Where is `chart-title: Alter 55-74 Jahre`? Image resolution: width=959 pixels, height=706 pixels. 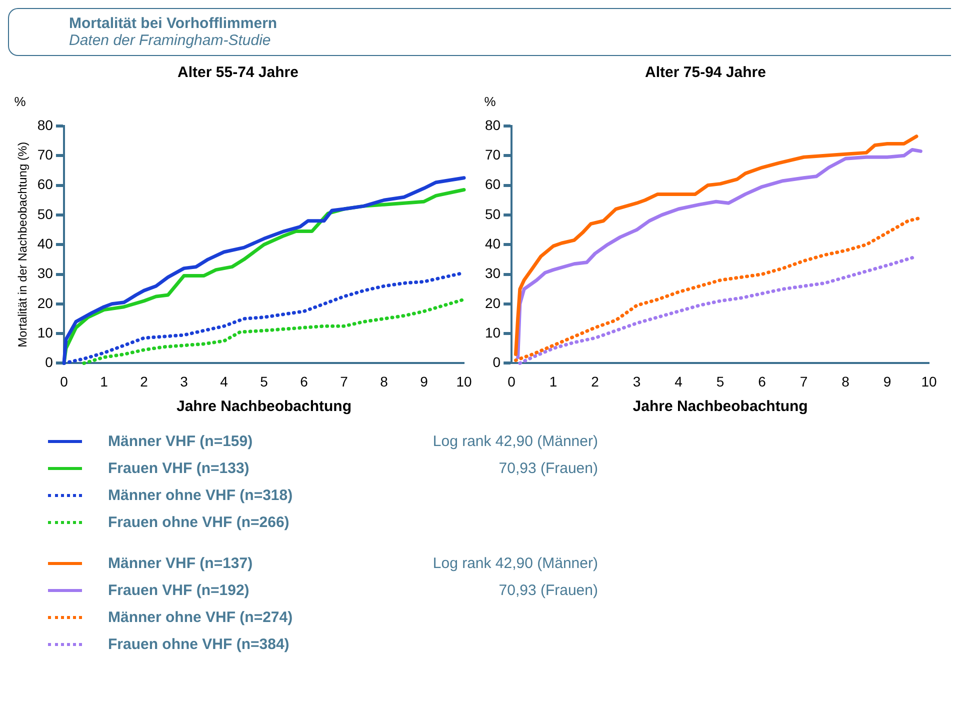 chart-title: Alter 55-74 Jahre is located at coordinates (238, 73).